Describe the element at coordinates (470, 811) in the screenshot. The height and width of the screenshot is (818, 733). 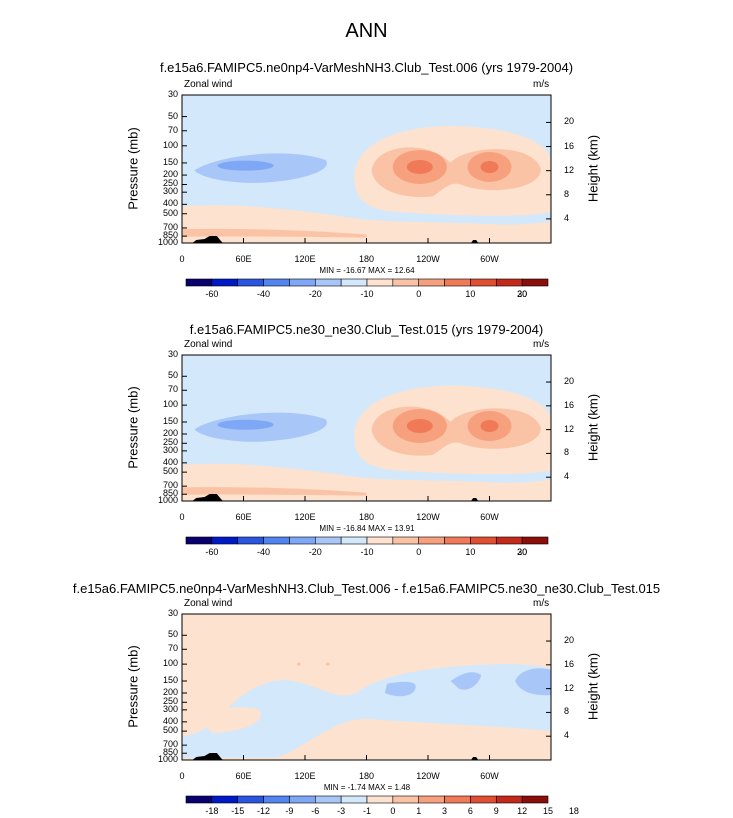
I see `colorbar-label: 6` at that location.